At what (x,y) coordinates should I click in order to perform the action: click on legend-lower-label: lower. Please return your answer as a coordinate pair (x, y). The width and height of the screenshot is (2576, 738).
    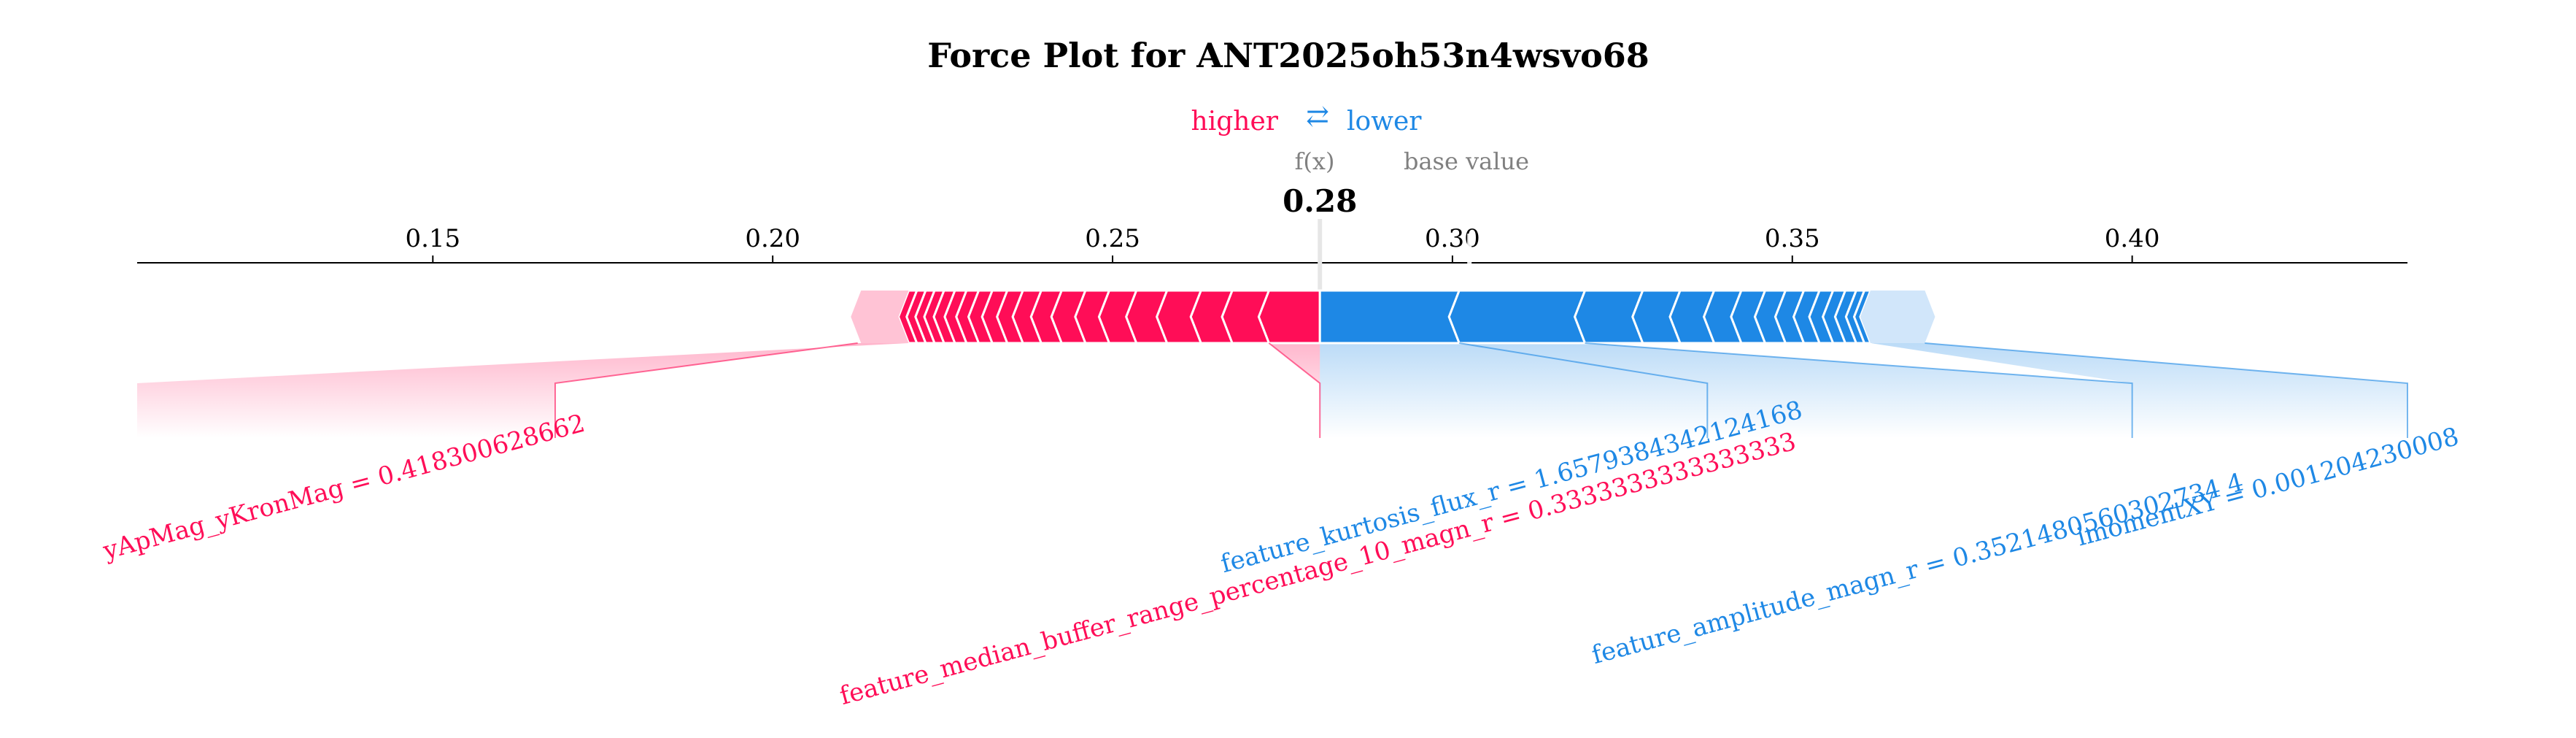
    Looking at the image, I should click on (1384, 122).